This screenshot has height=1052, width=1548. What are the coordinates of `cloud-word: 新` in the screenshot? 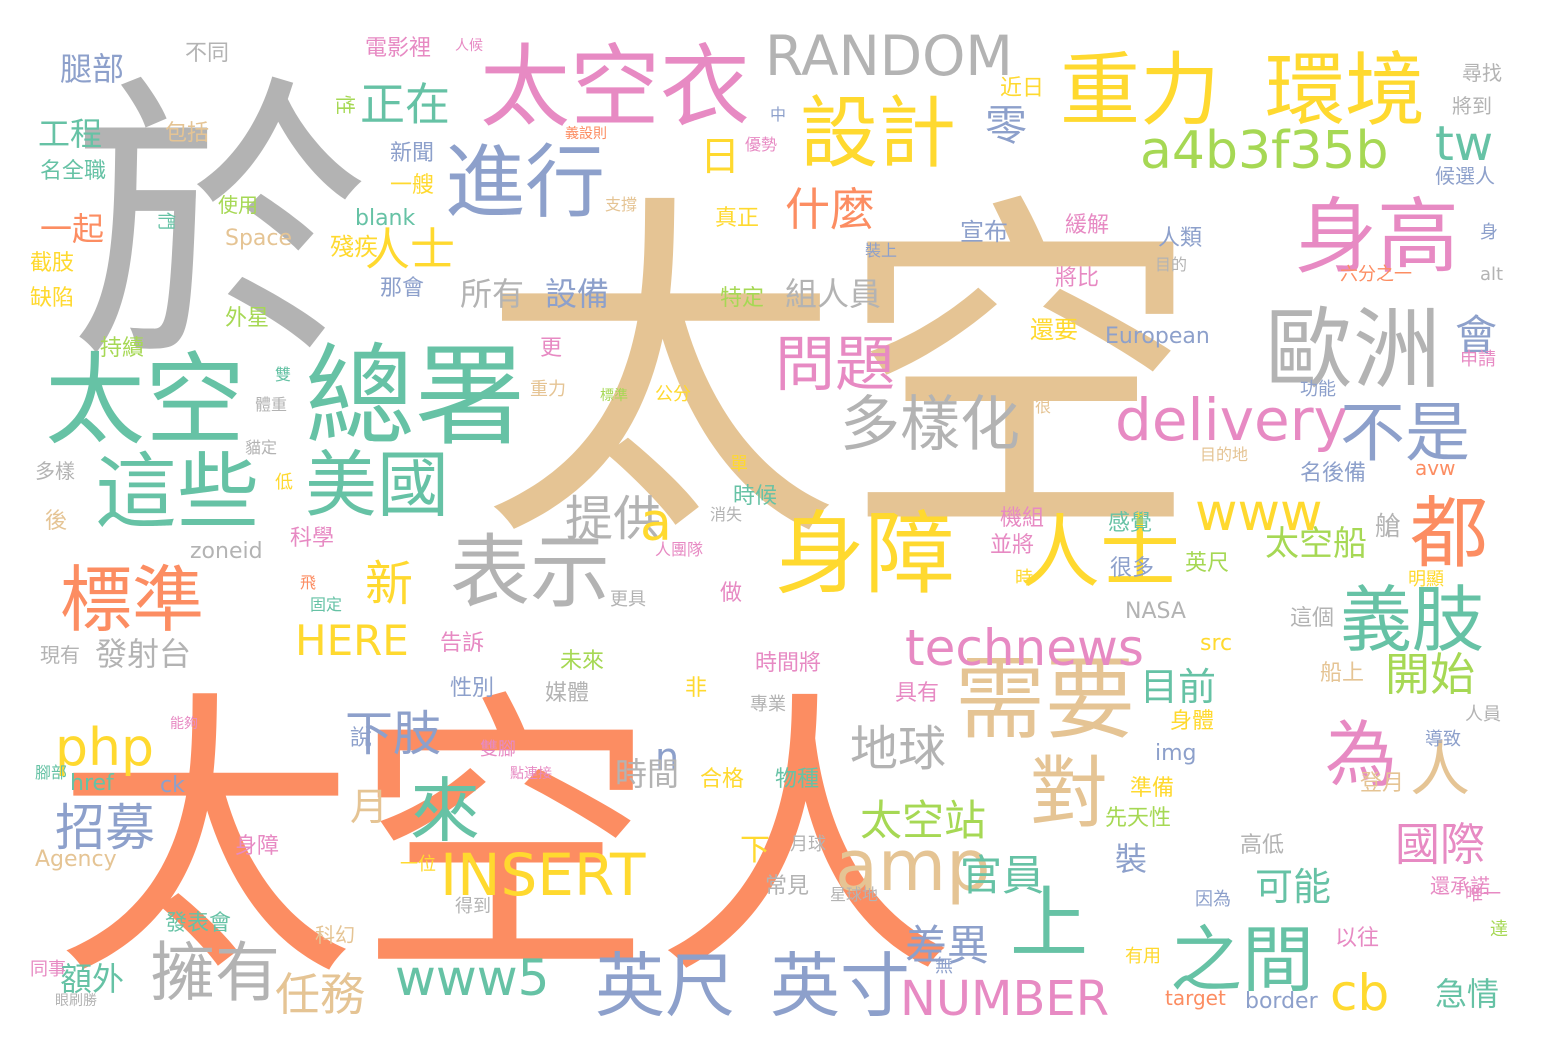 It's located at (389, 584).